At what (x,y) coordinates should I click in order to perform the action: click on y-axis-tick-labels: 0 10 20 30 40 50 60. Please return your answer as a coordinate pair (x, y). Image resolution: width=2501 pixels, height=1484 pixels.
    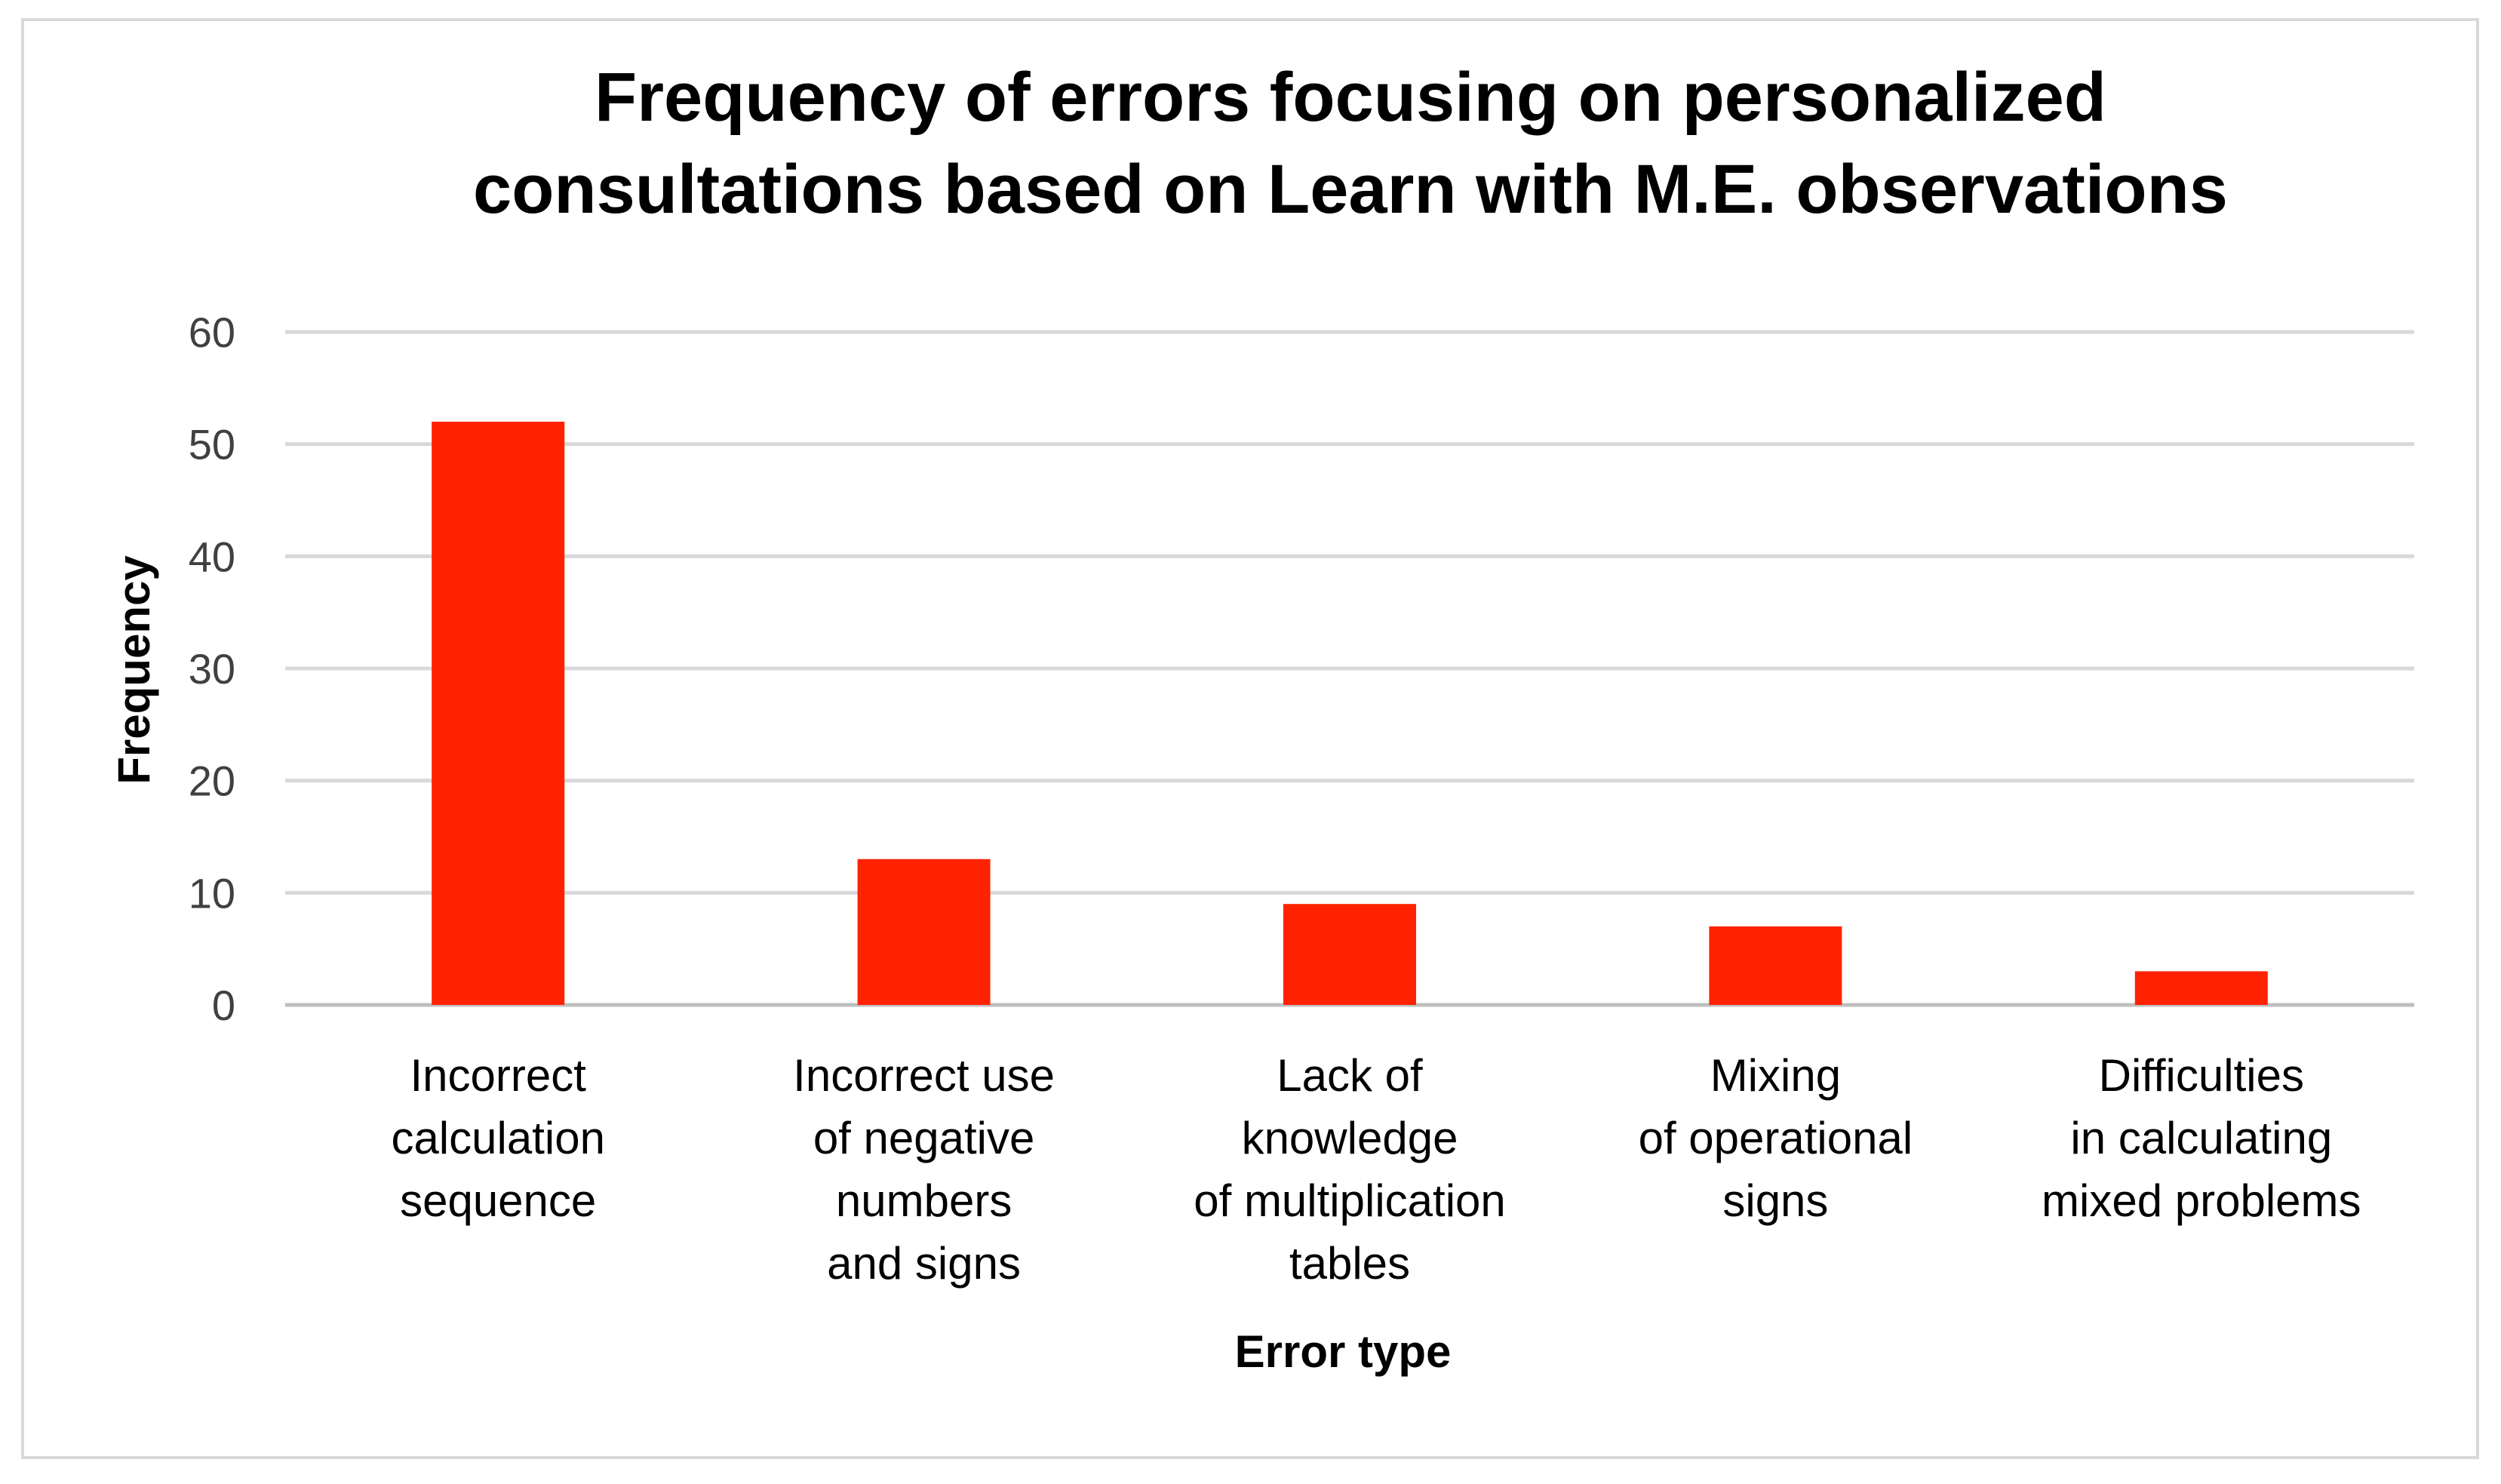
    Looking at the image, I should click on (212, 669).